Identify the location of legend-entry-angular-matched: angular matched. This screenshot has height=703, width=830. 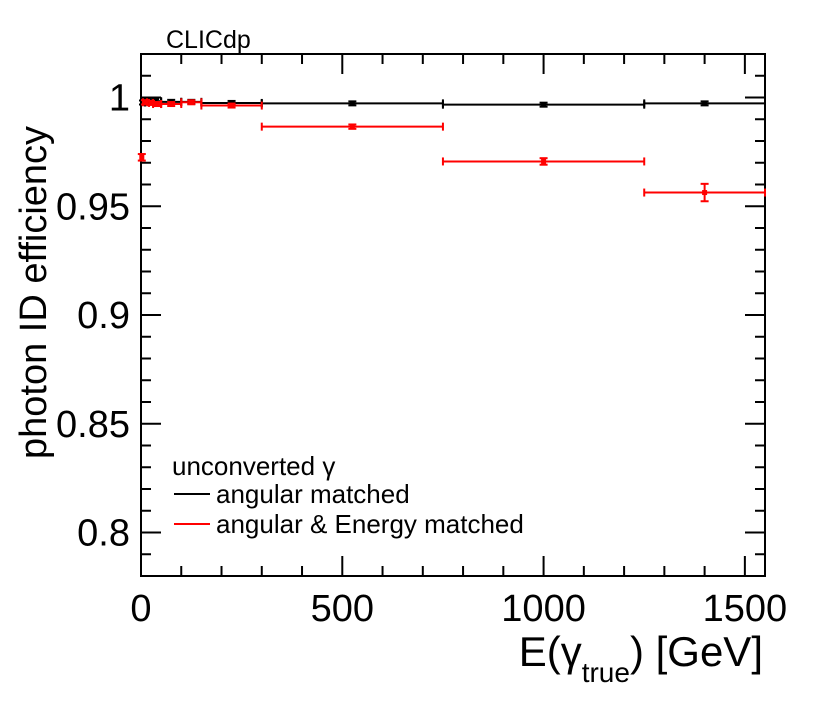
(313, 494).